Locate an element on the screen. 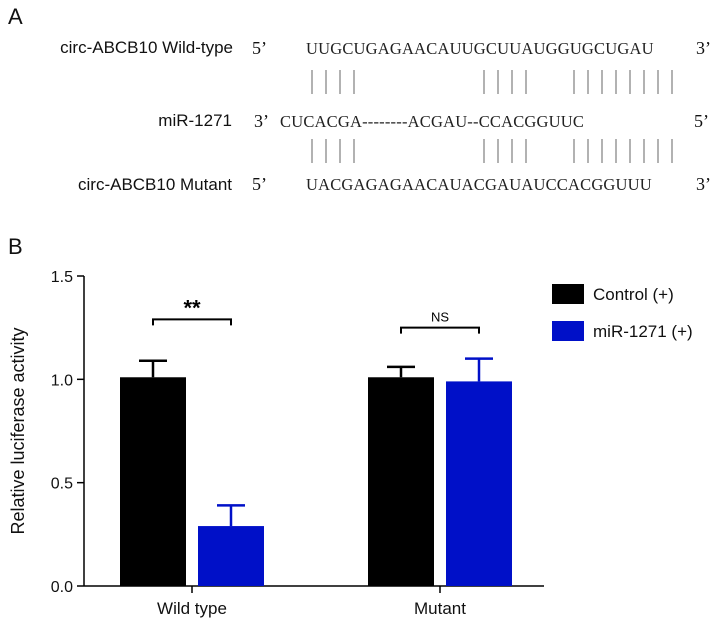 Image resolution: width=718 pixels, height=626 pixels. mirna-5prime: 5’ is located at coordinates (701, 121).